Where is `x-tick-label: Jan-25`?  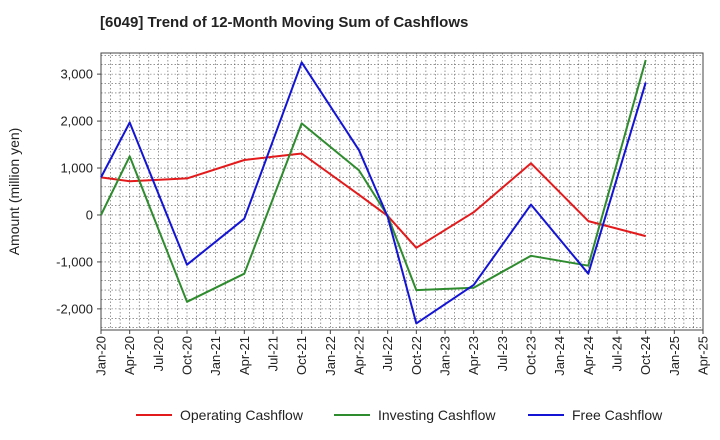 x-tick-label: Jan-25 is located at coordinates (674, 356).